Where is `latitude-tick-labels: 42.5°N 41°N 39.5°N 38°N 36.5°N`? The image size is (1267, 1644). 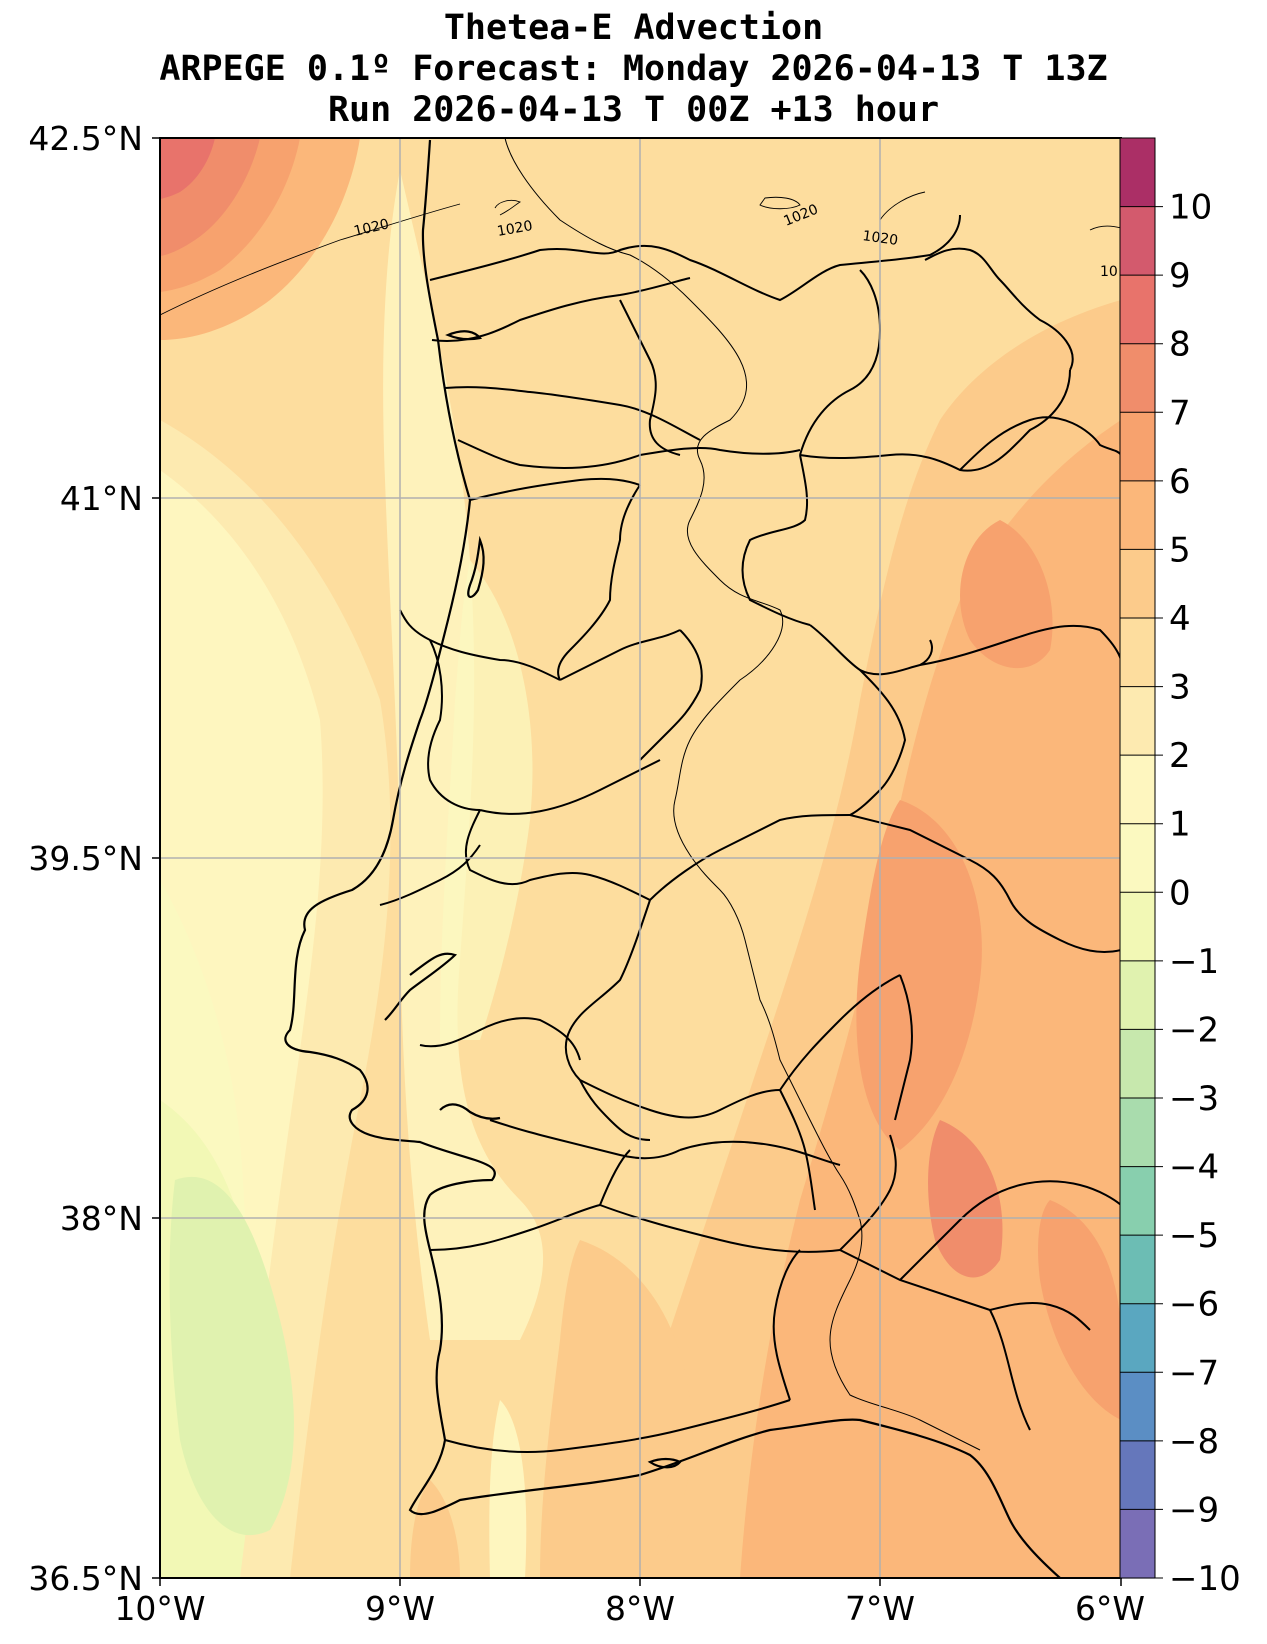 latitude-tick-labels: 42.5°N 41°N 39.5°N 38°N 36.5°N is located at coordinates (85, 858).